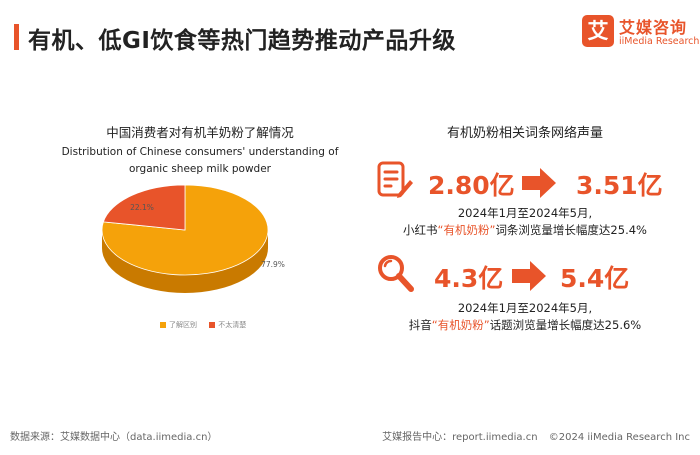  I want to click on metric-2-description: 2024年1月至2024年5月, 抖音“有机奶粉”话题浏览量增长幅度达25.6%, so click(525, 317).